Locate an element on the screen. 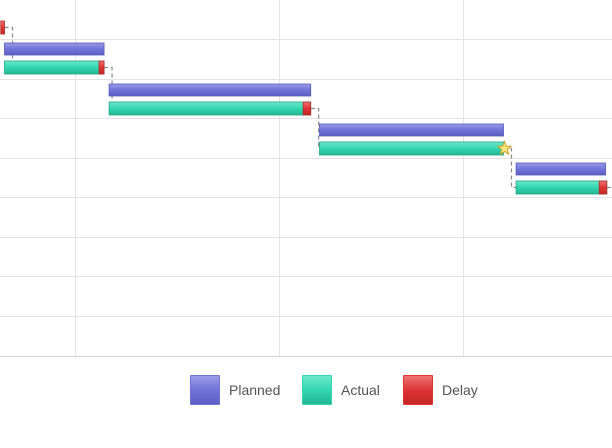 This screenshot has height=448, width=612. legend-swatch-actual is located at coordinates (317, 390).